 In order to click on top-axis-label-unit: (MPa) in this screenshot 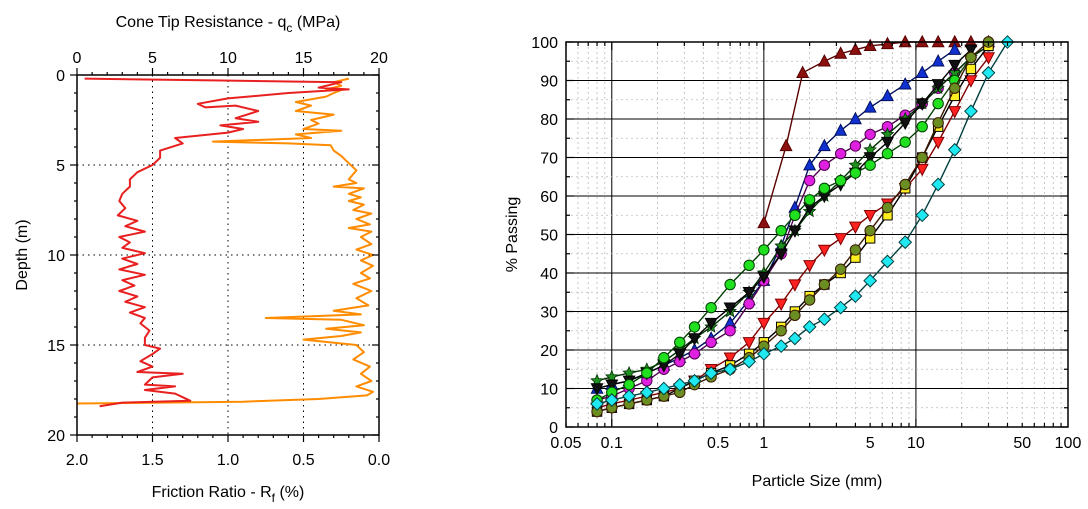, I will do `click(316, 22)`.